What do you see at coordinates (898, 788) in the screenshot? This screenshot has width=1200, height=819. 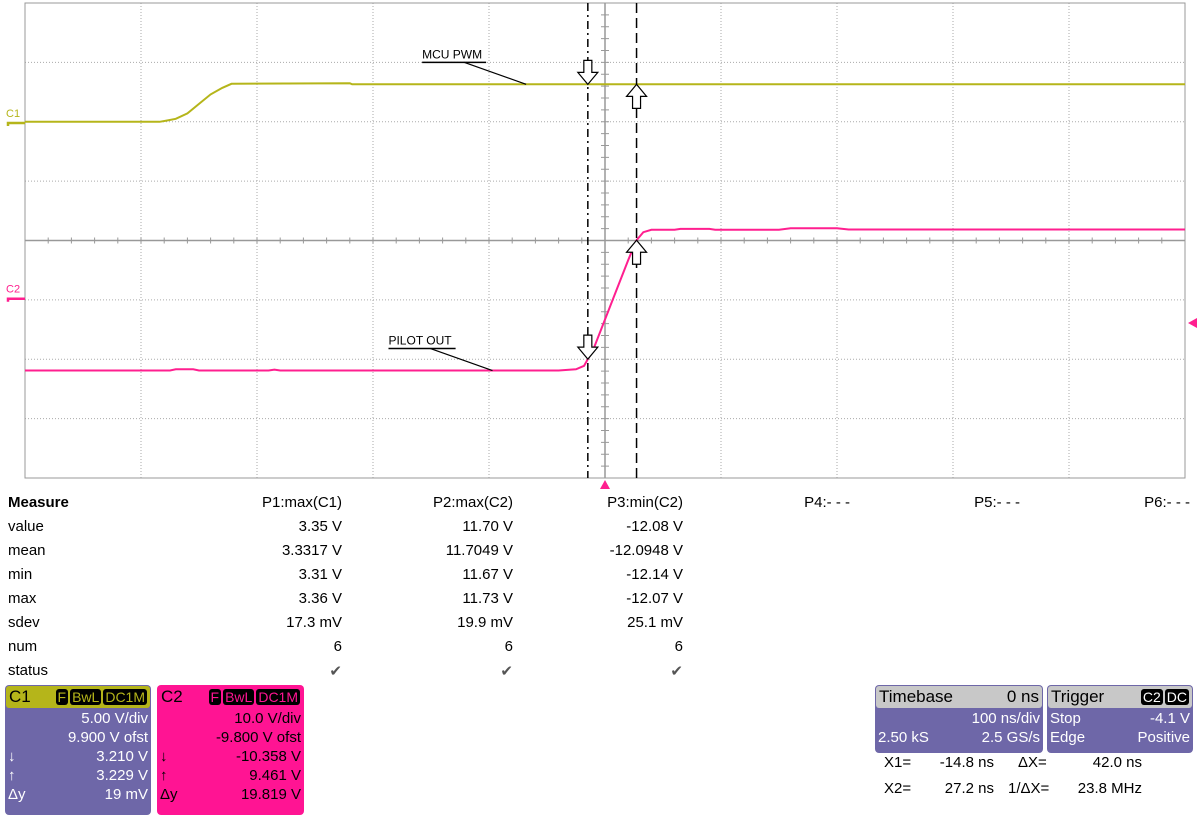 I see `cursor-x2-label: X2=` at bounding box center [898, 788].